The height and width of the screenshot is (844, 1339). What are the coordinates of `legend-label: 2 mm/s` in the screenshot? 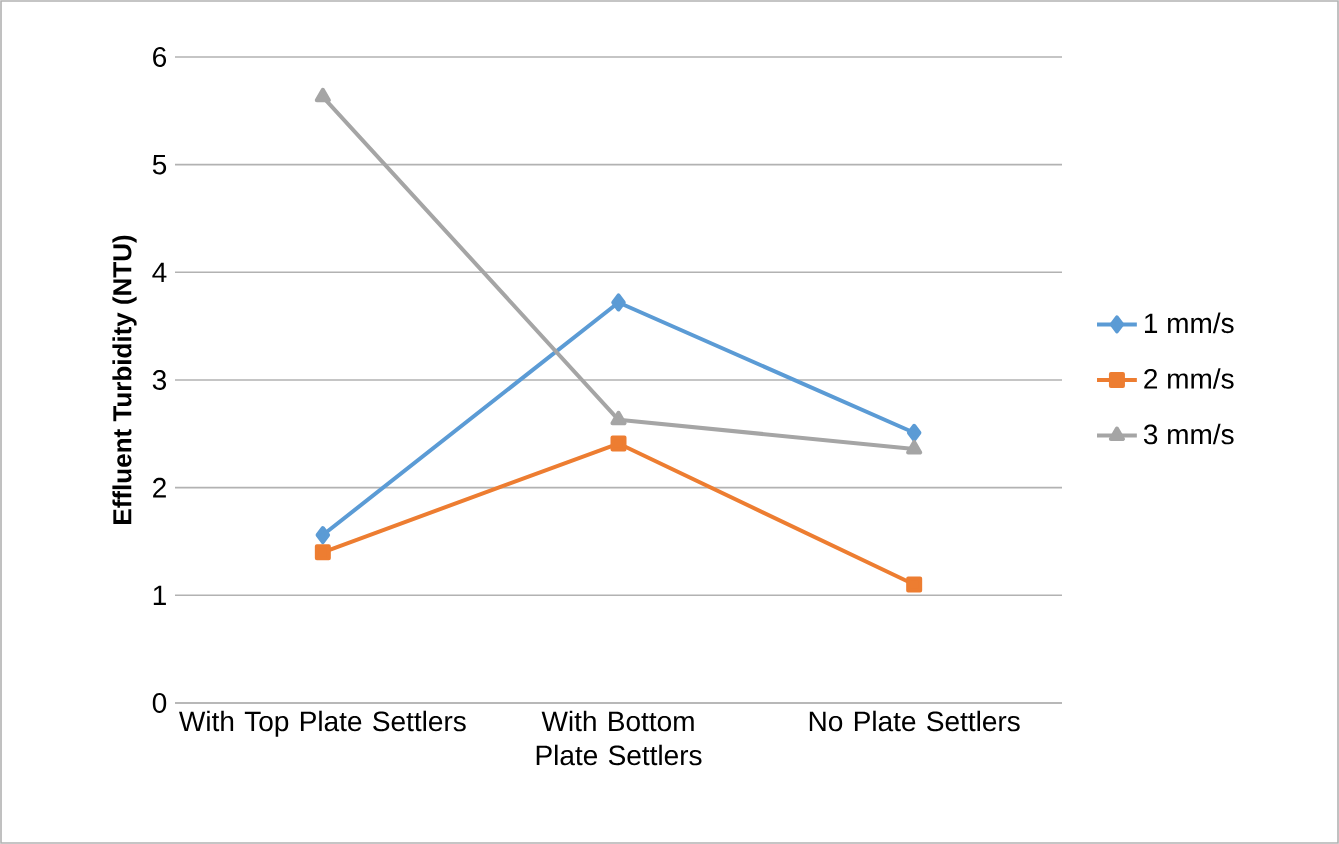 It's located at (1189, 378).